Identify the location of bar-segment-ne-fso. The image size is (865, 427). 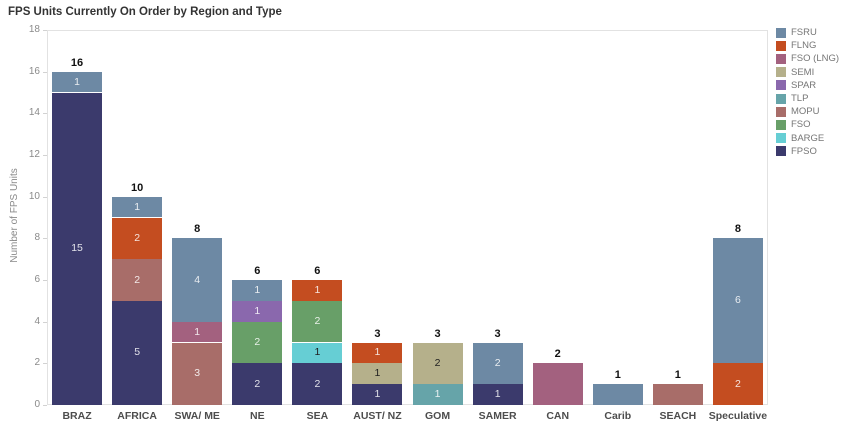
(257, 342).